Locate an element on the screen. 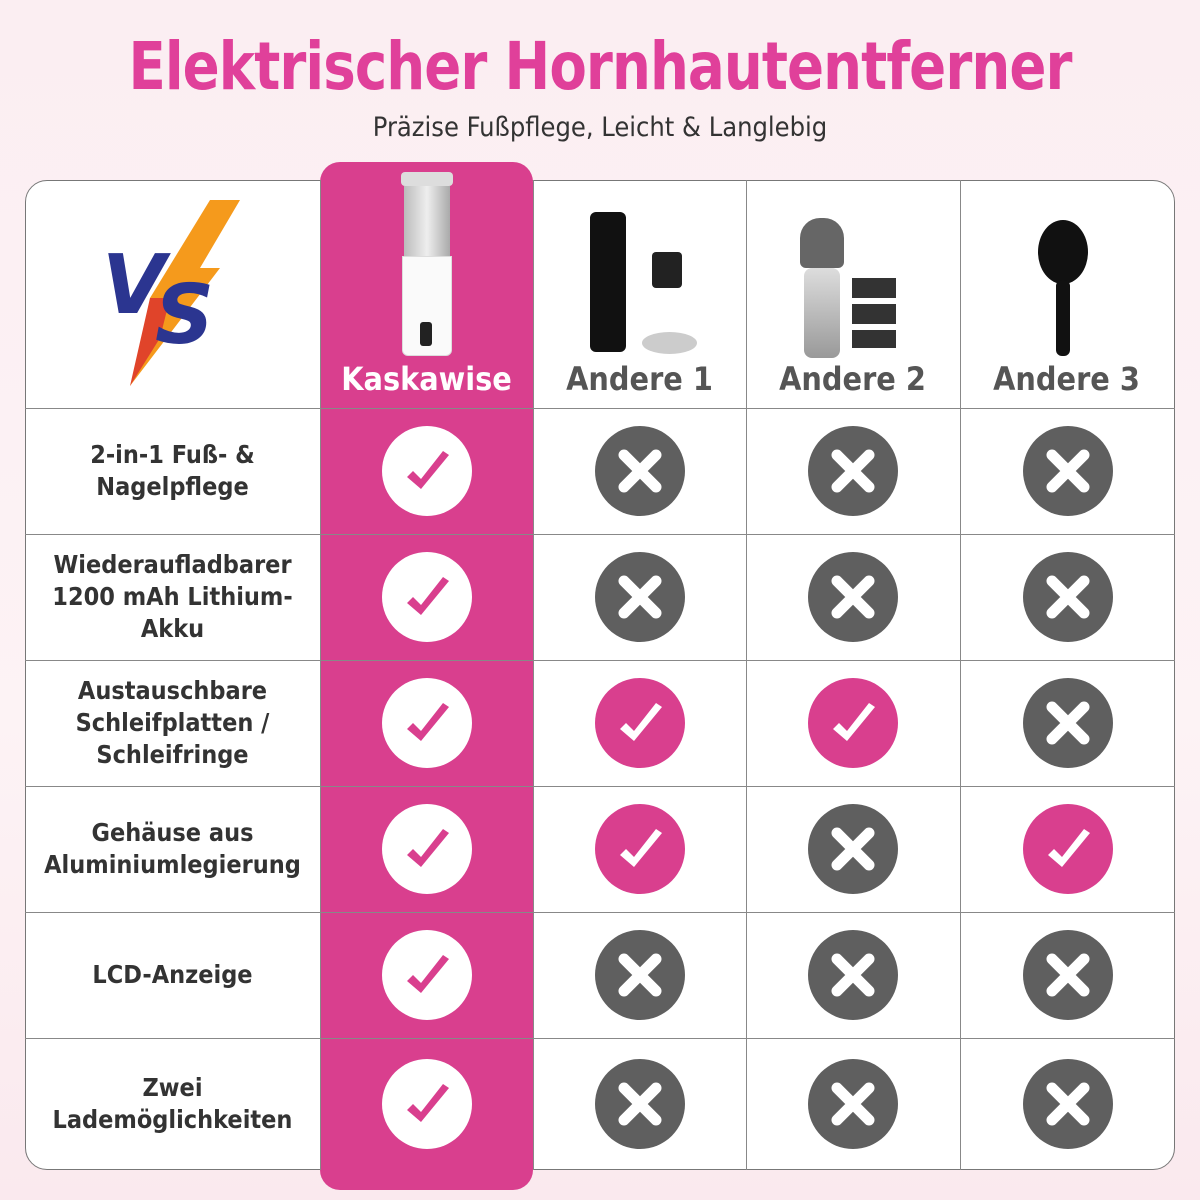  product-name: Andere 3 is located at coordinates (1066, 379).